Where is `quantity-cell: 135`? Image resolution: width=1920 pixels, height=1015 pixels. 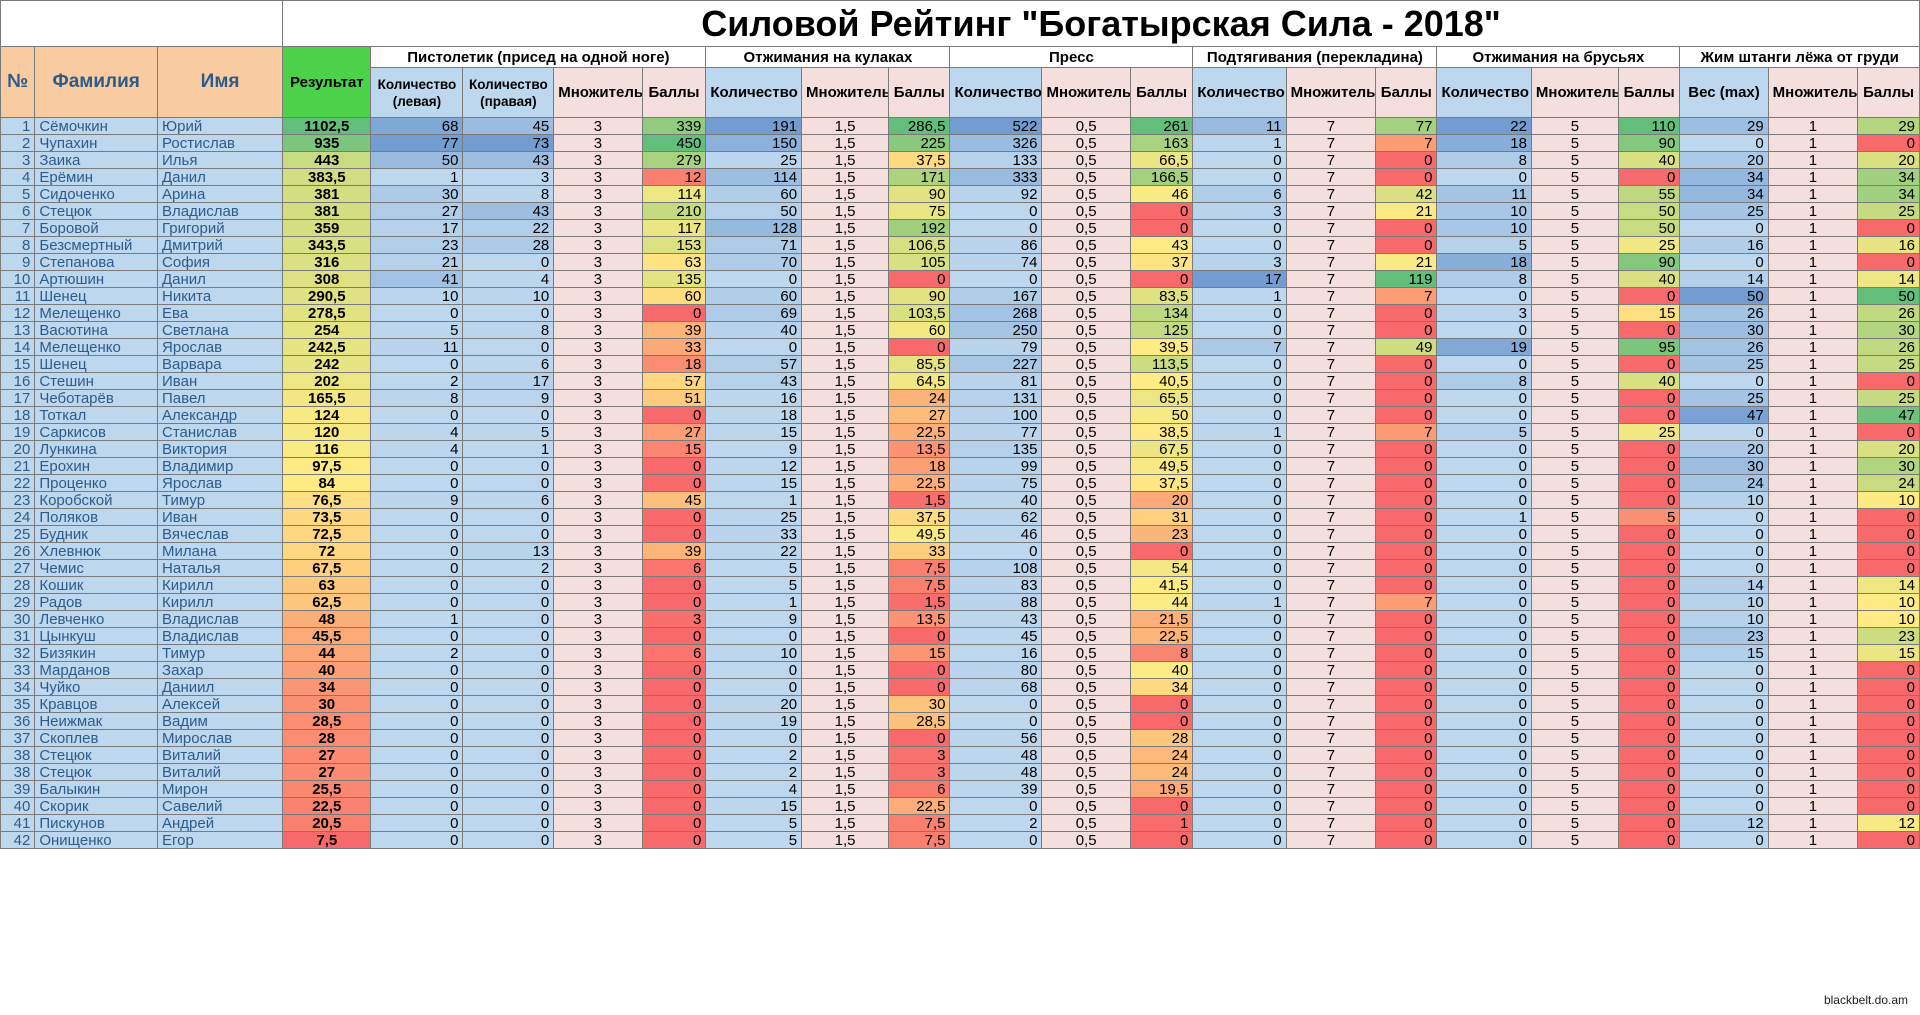 quantity-cell: 135 is located at coordinates (996, 449).